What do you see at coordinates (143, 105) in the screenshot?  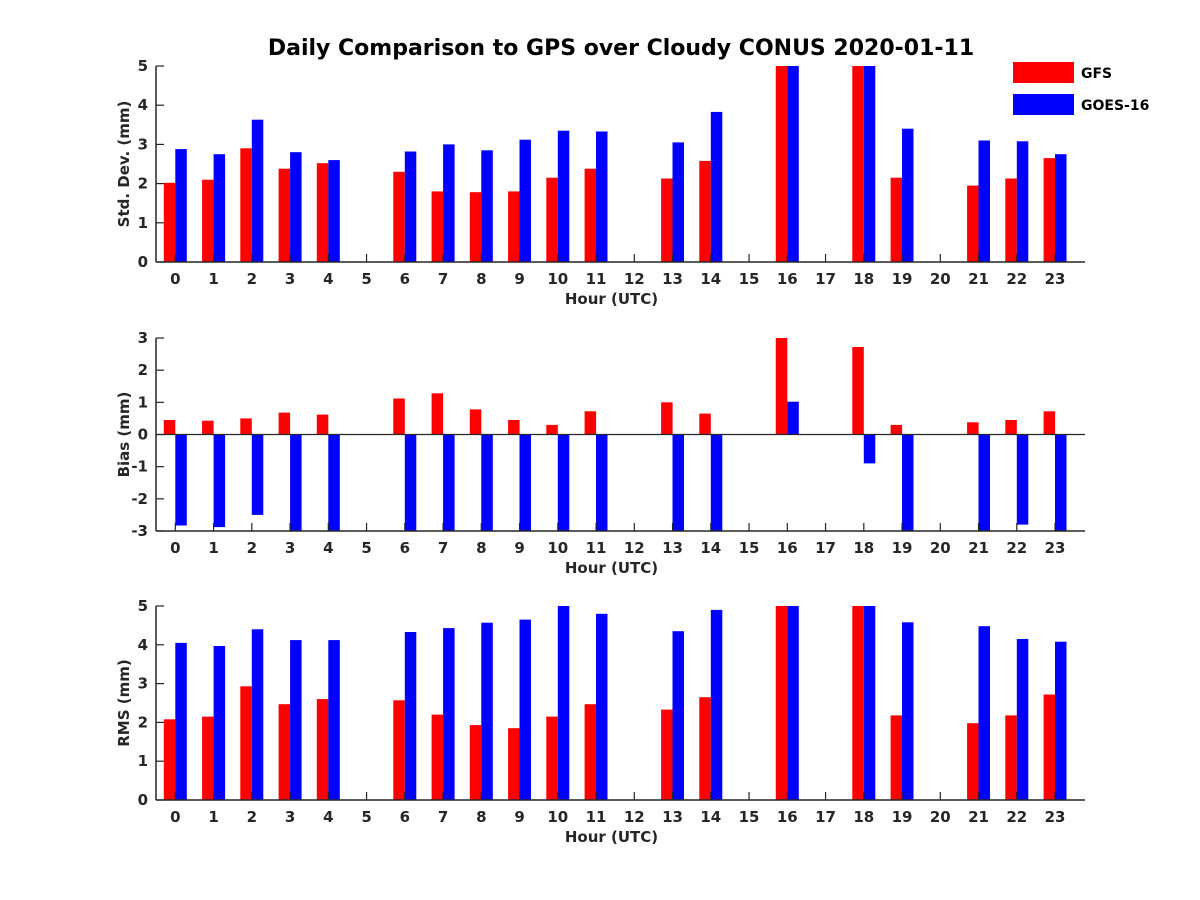 I see `y-tick-label: 4` at bounding box center [143, 105].